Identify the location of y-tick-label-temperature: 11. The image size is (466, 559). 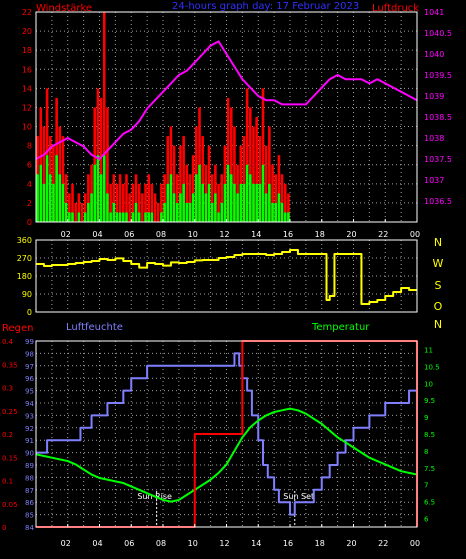
(428, 350).